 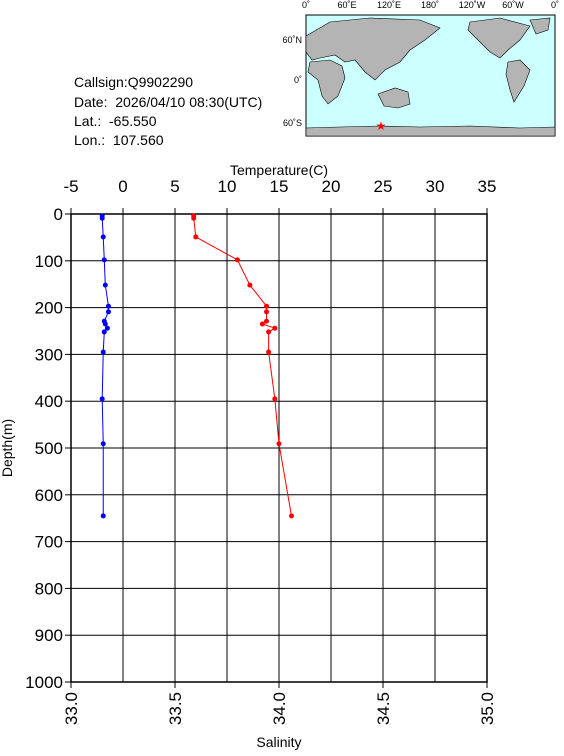 What do you see at coordinates (49, 354) in the screenshot?
I see `y-tick-label: 300` at bounding box center [49, 354].